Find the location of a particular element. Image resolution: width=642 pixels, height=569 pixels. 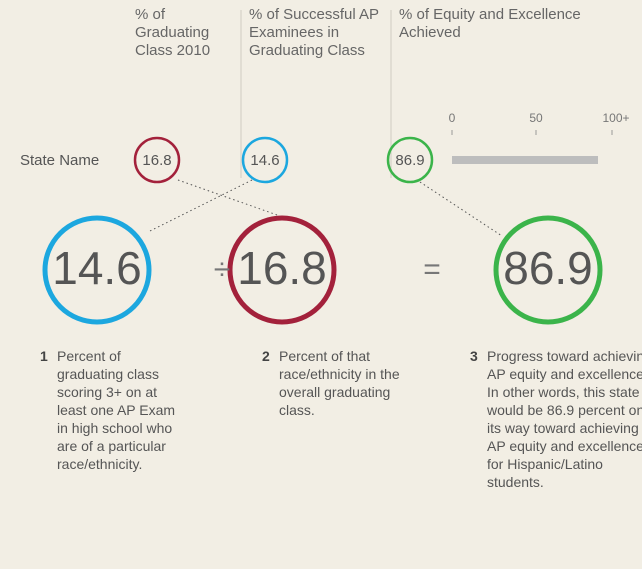

note-number: 1 is located at coordinates (44, 356).